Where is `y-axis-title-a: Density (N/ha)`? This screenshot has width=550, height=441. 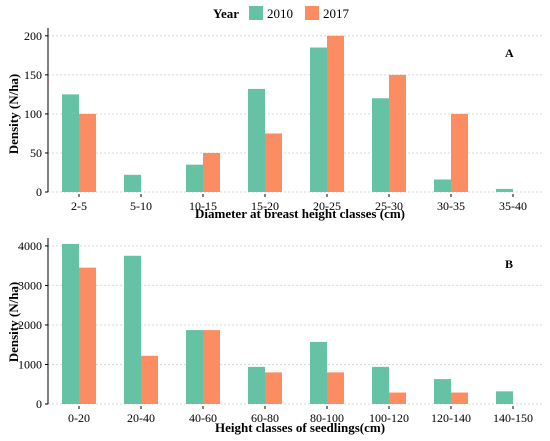
y-axis-title-a: Density (N/ha) is located at coordinates (13, 114).